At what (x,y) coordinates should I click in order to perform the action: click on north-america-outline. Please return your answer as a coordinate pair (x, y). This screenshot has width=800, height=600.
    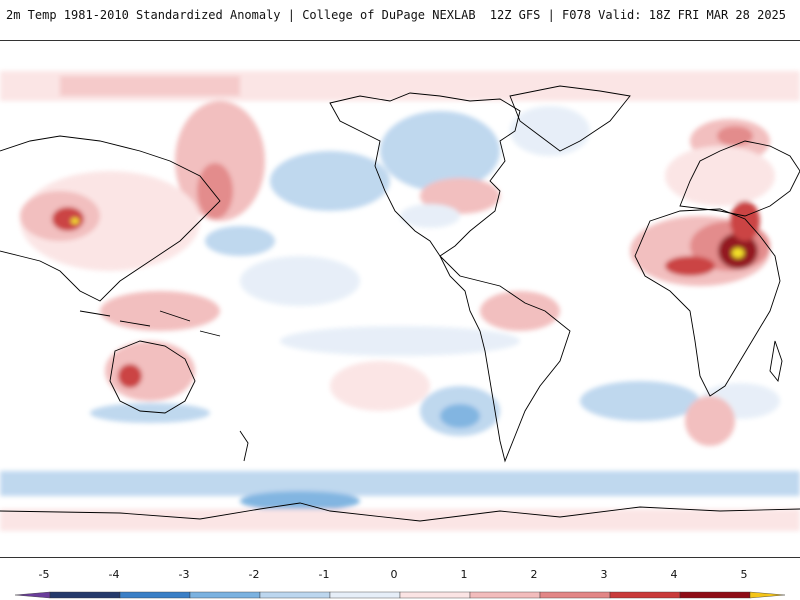
    Looking at the image, I should click on (425, 174).